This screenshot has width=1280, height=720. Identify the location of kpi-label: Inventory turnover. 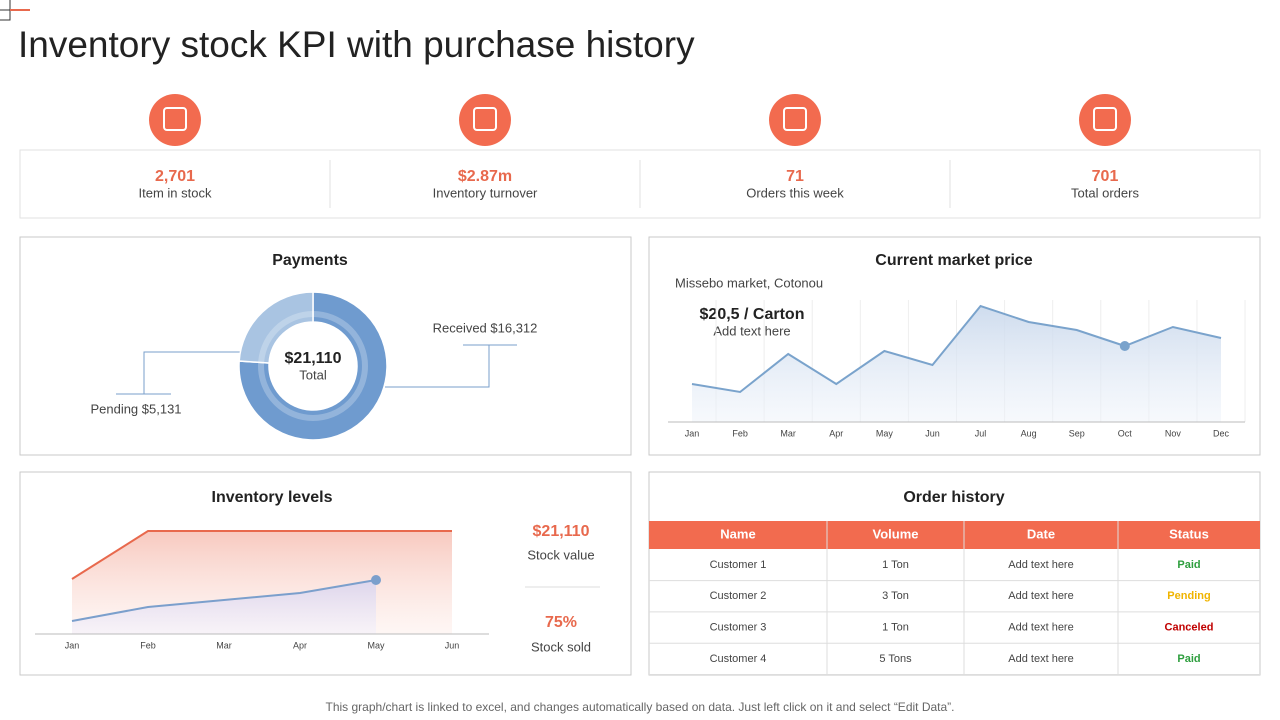
(485, 192).